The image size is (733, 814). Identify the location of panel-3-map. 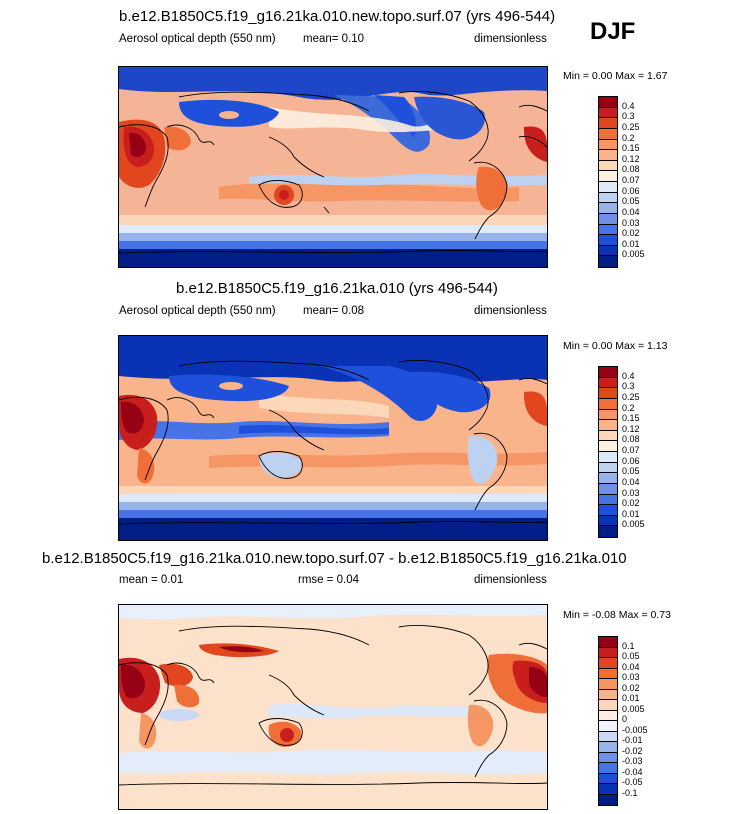
(333, 707).